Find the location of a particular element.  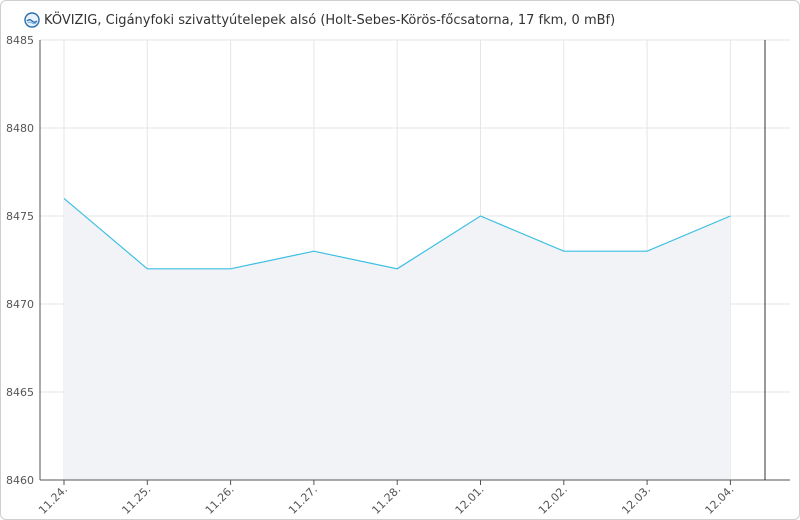

y-tick-label: 8465 is located at coordinates (20, 392).